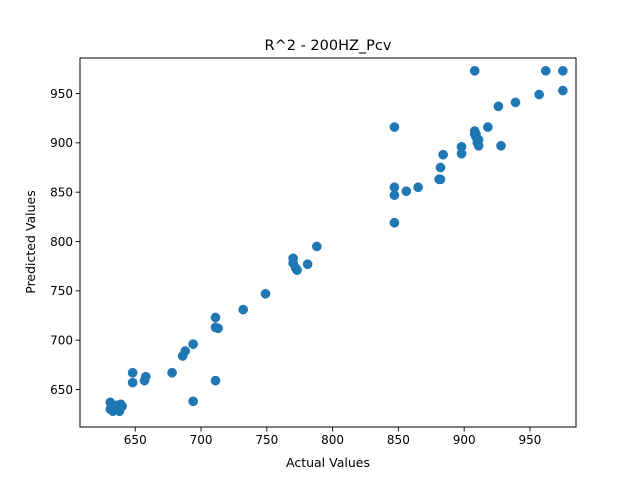 This screenshot has width=640, height=480. I want to click on y-tick-label: 850, so click(61, 192).